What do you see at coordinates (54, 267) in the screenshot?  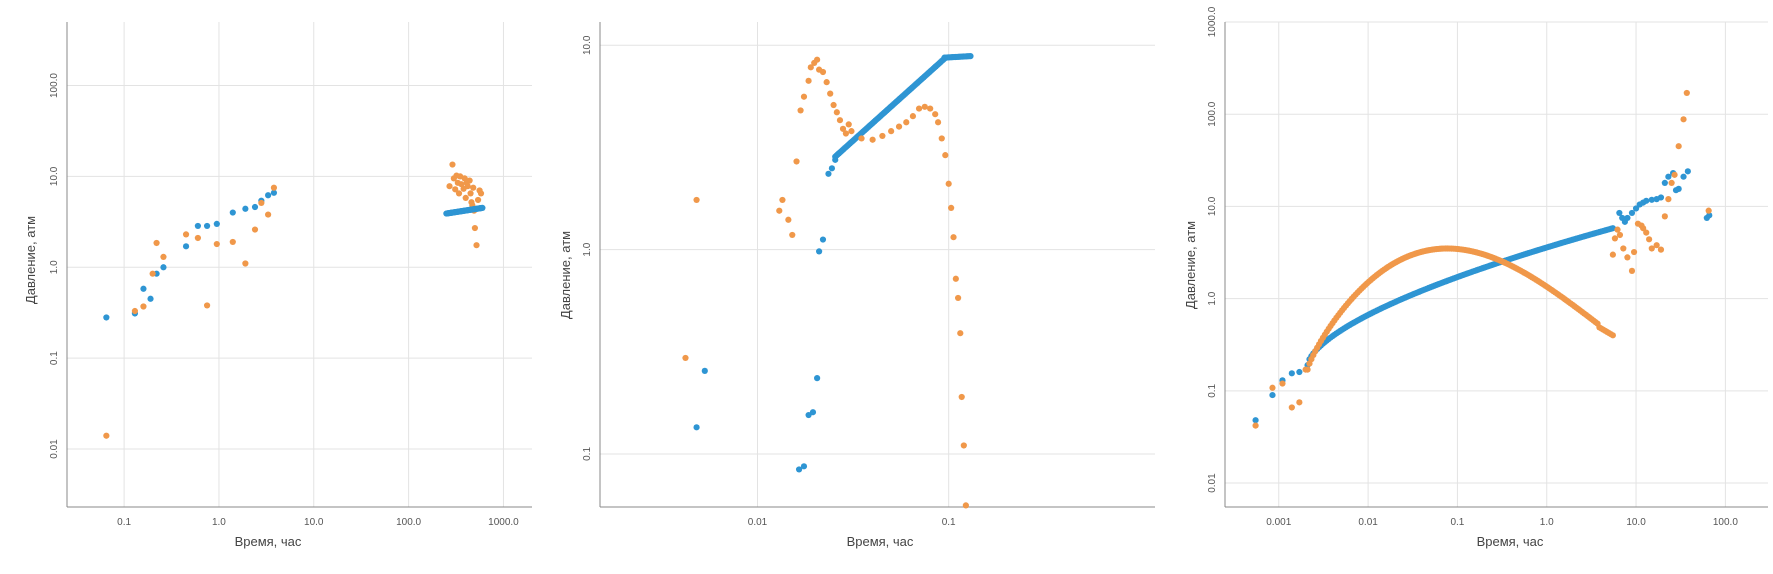 I see `y-tick-label: 1.0` at bounding box center [54, 267].